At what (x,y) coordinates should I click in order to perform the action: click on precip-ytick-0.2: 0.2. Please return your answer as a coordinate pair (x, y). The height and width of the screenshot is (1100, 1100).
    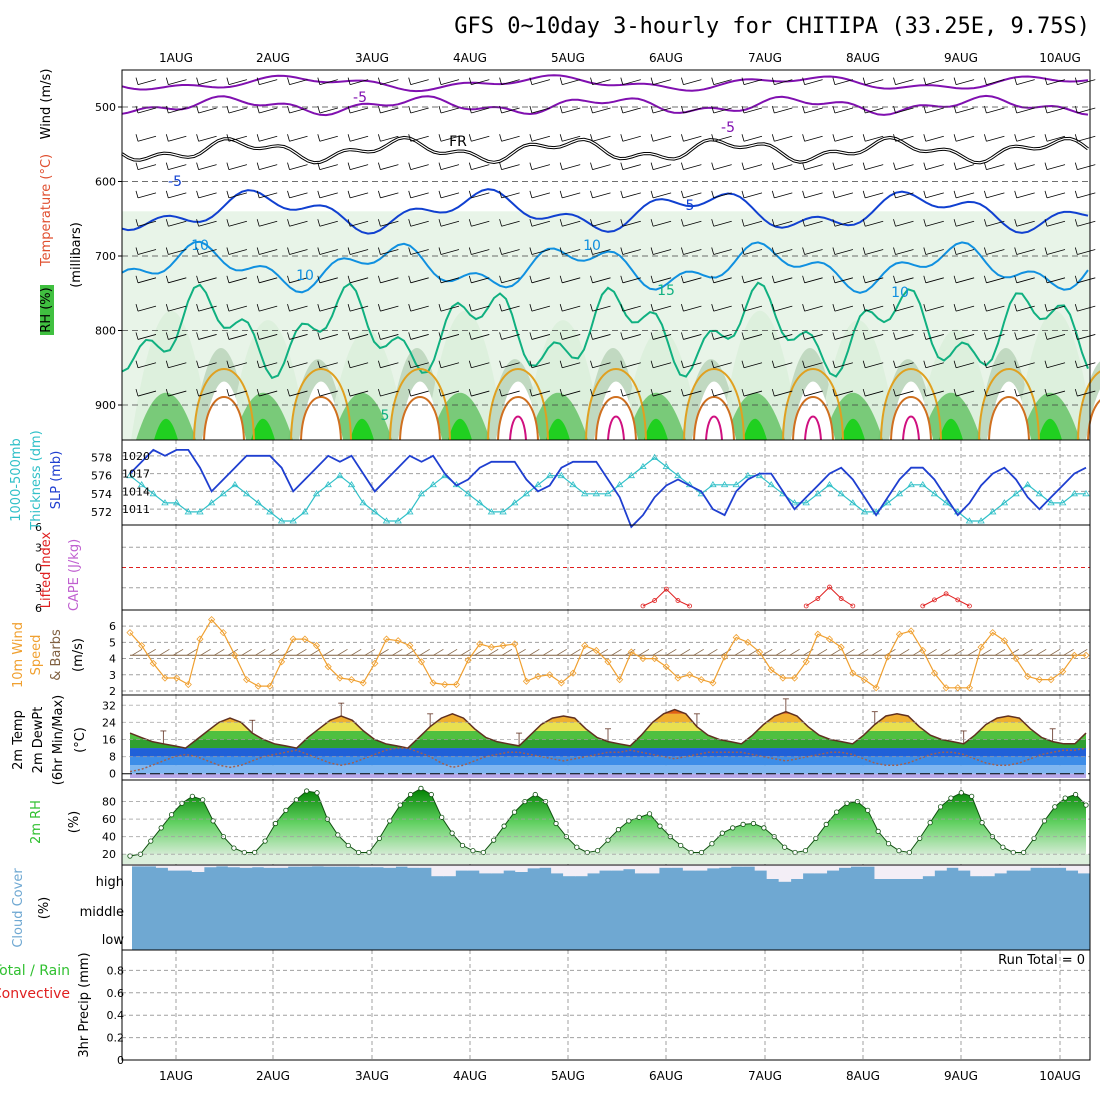
    Looking at the image, I should click on (116, 1038).